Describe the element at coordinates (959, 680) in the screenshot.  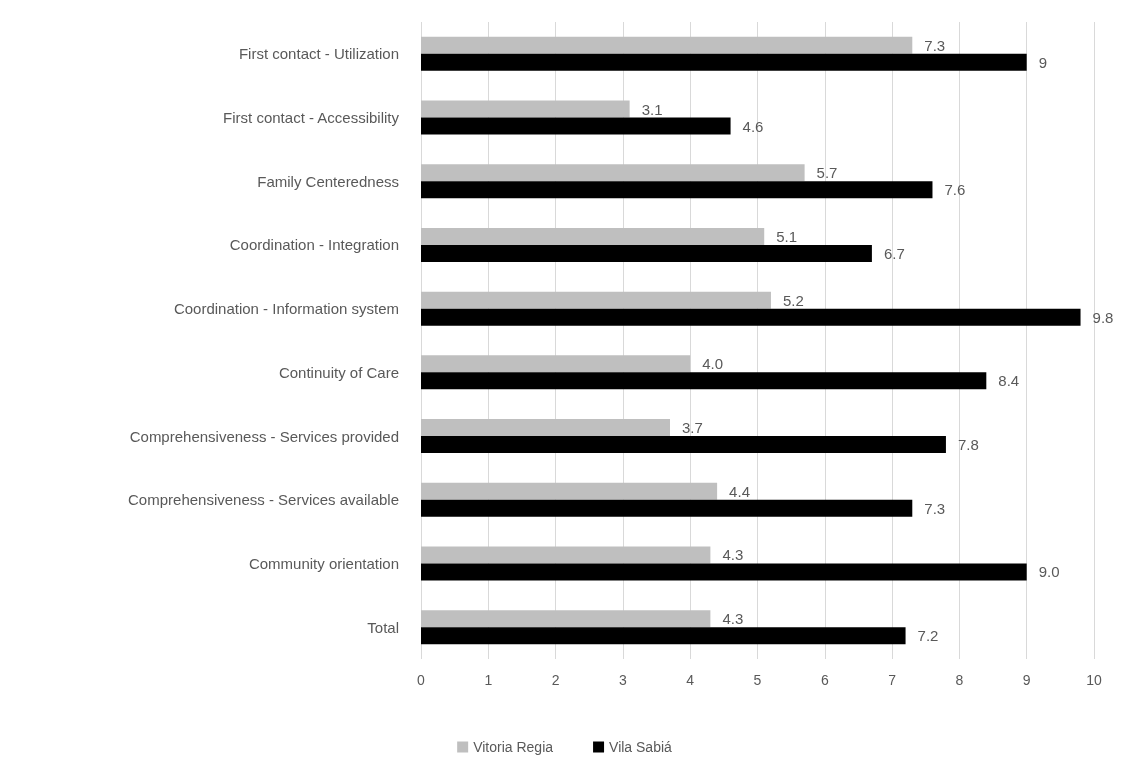
I see `x-tick-label: 8` at that location.